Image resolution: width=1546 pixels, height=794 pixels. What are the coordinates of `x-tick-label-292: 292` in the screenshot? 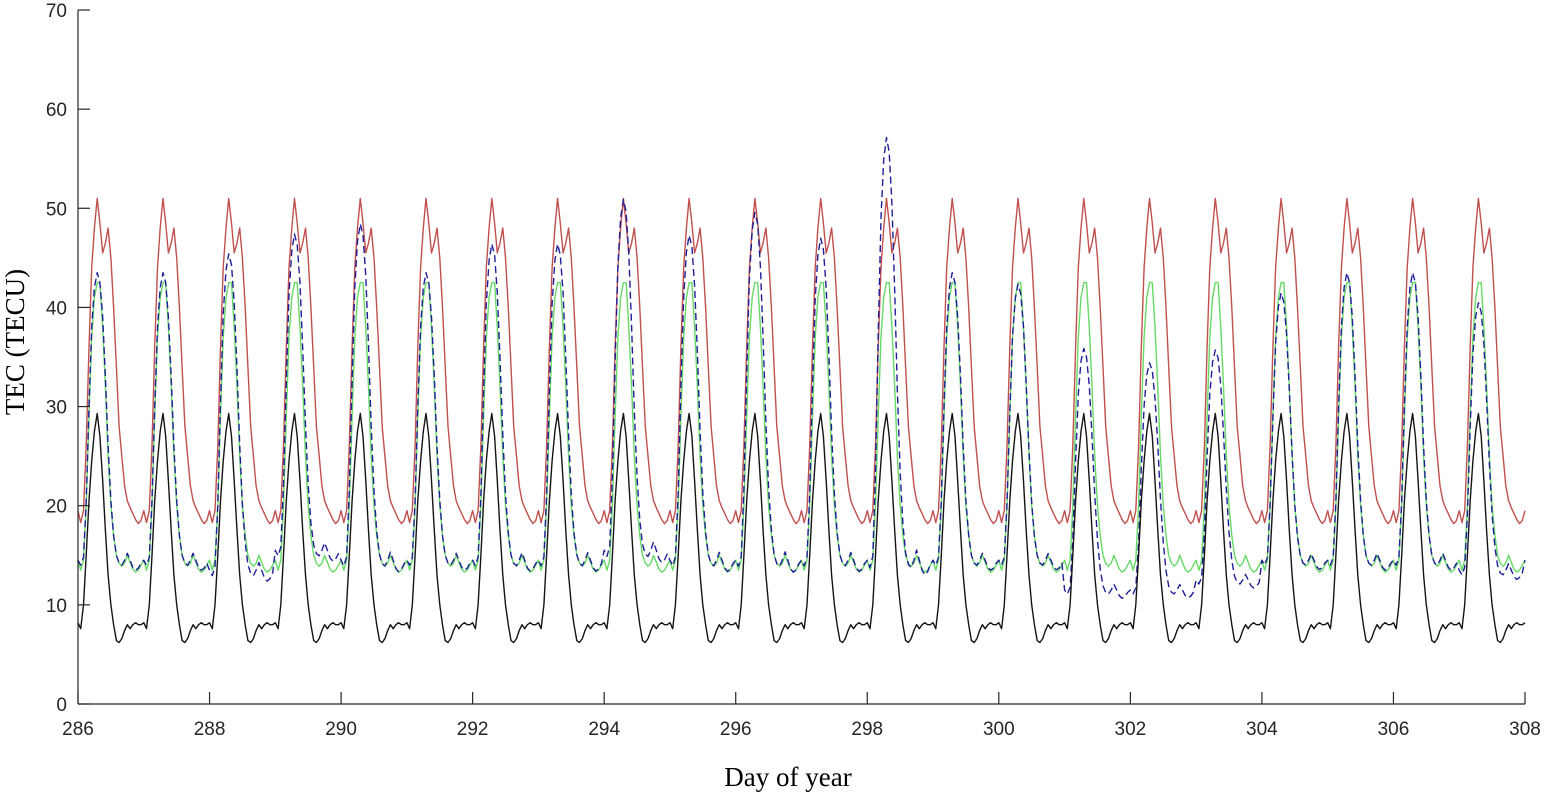 It's located at (473, 729).